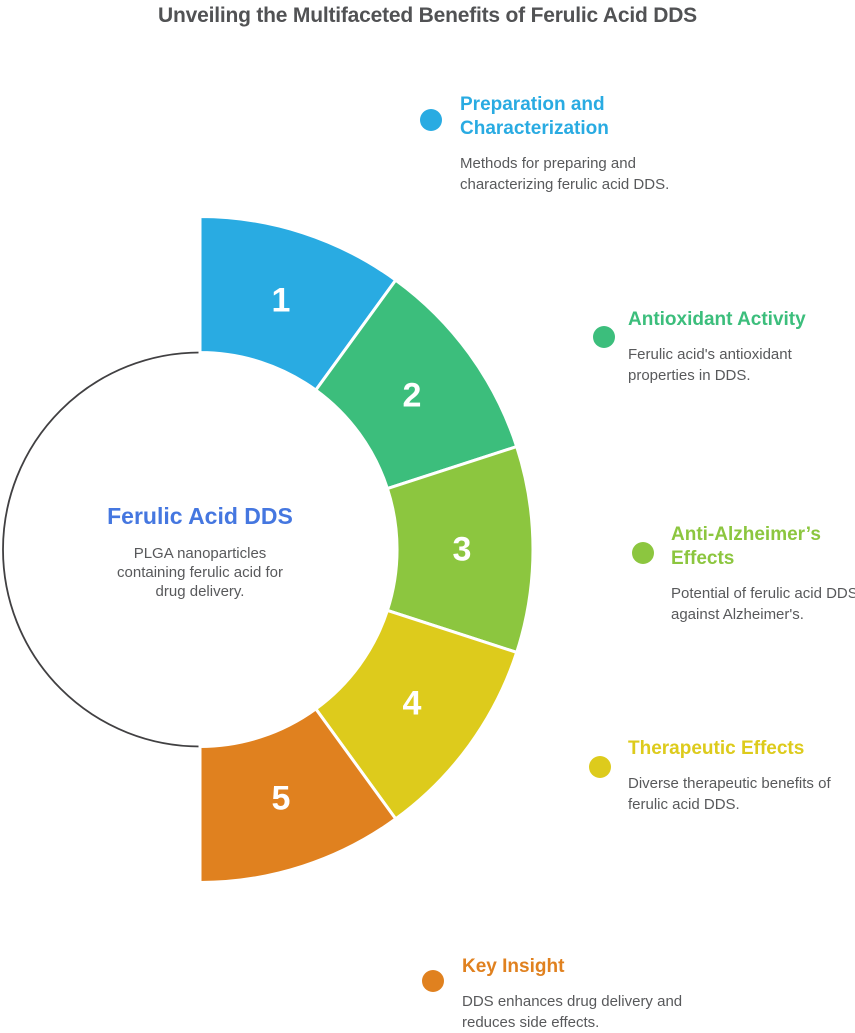 This screenshot has height=1033, width=855. Describe the element at coordinates (716, 748) in the screenshot. I see `callout-title: Therapeutic Effects` at that location.